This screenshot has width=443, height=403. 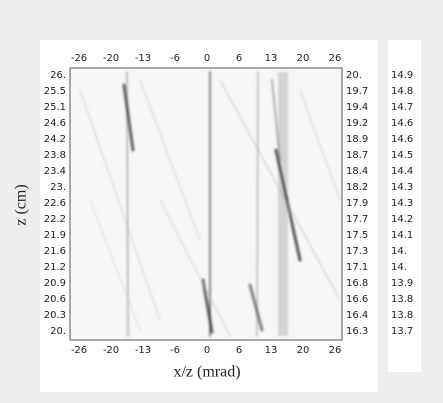 What do you see at coordinates (402, 171) in the screenshot?
I see `side-tick-label: 14.4` at bounding box center [402, 171].